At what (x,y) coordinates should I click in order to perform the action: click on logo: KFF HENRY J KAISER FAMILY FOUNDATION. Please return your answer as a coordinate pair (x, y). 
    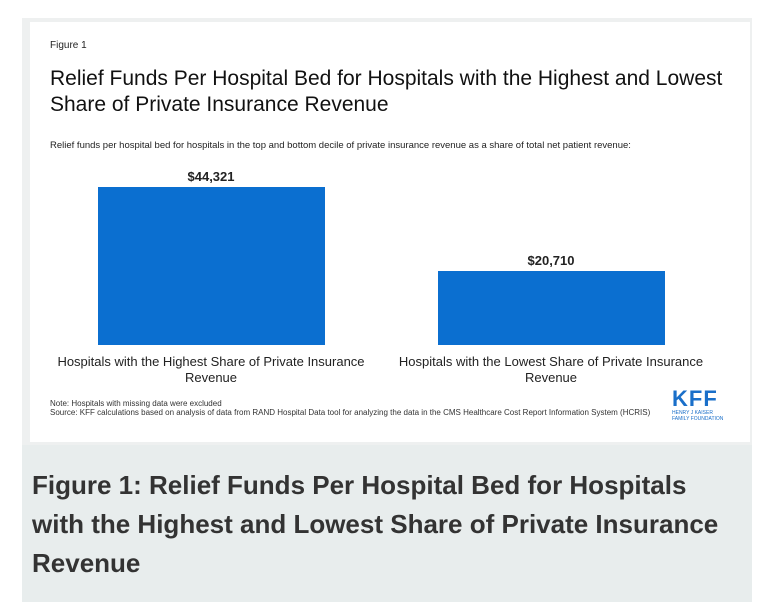
    Looking at the image, I should click on (702, 404).